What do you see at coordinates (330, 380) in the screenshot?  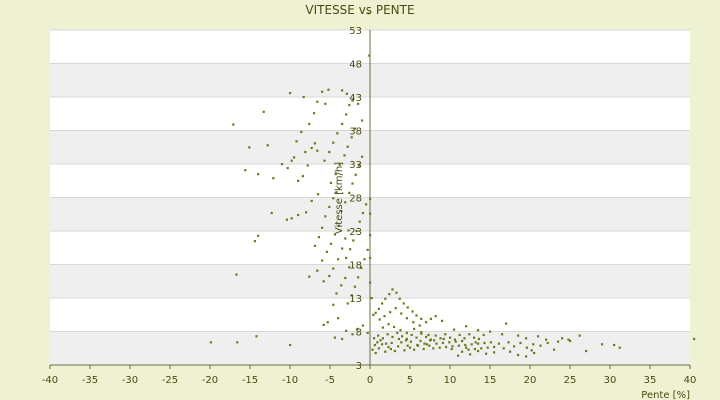 I see `x-tick-label: -5` at bounding box center [330, 380].